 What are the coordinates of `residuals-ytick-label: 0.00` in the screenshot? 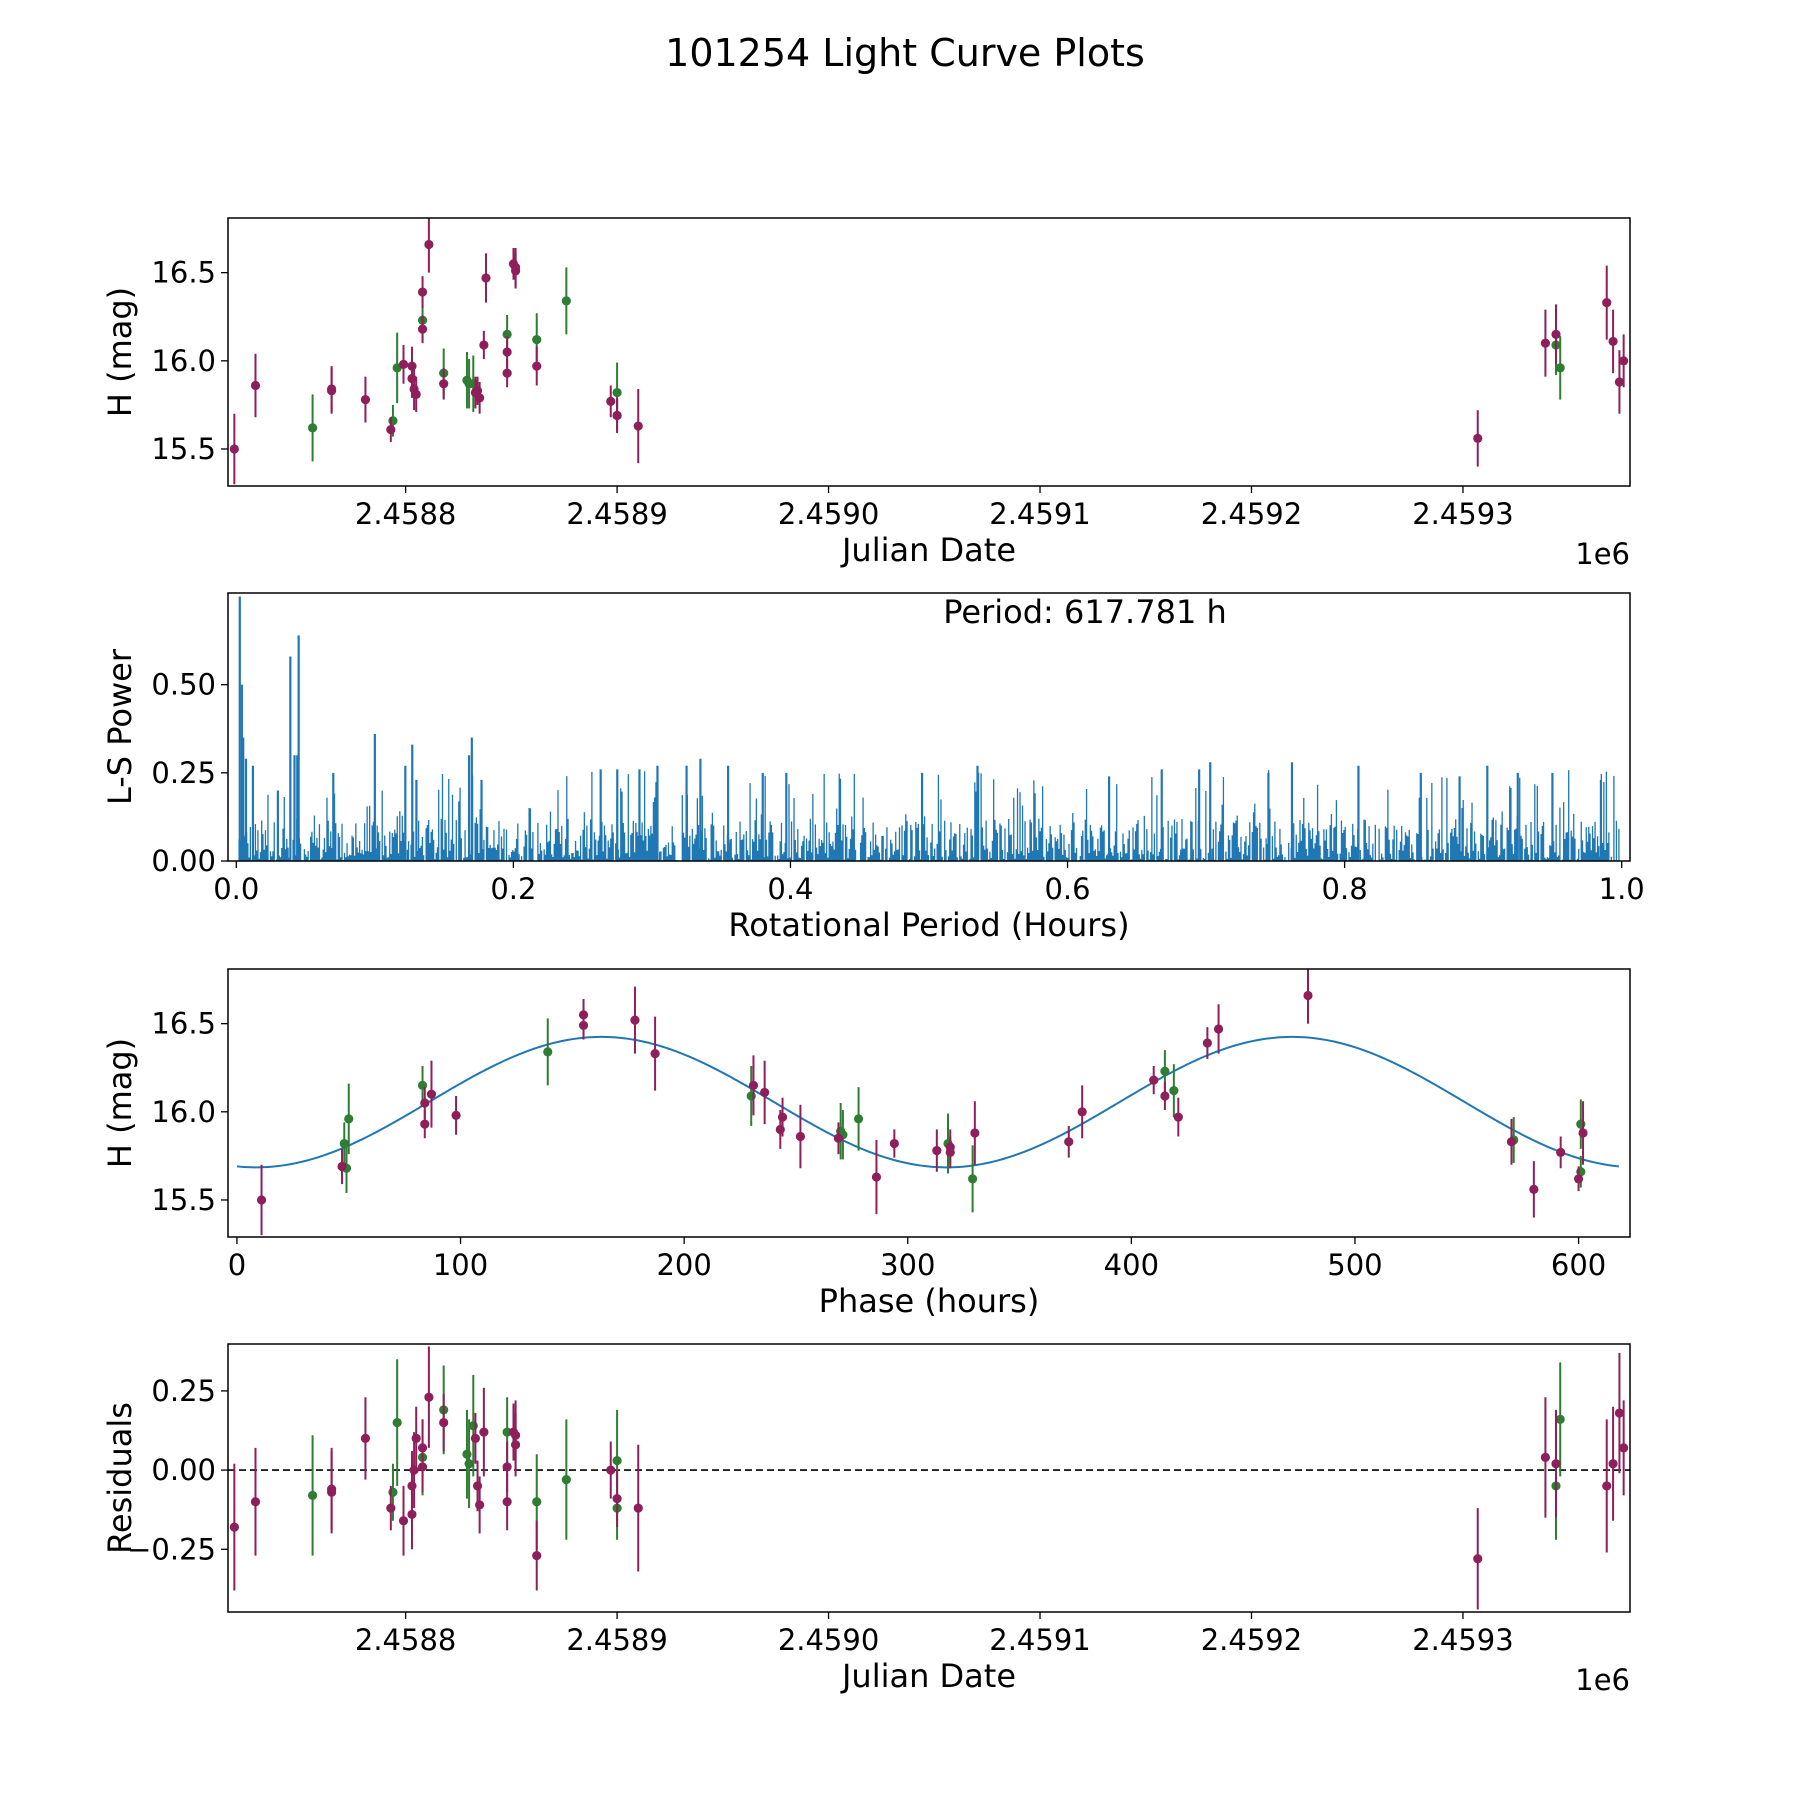 It's located at (183, 1470).